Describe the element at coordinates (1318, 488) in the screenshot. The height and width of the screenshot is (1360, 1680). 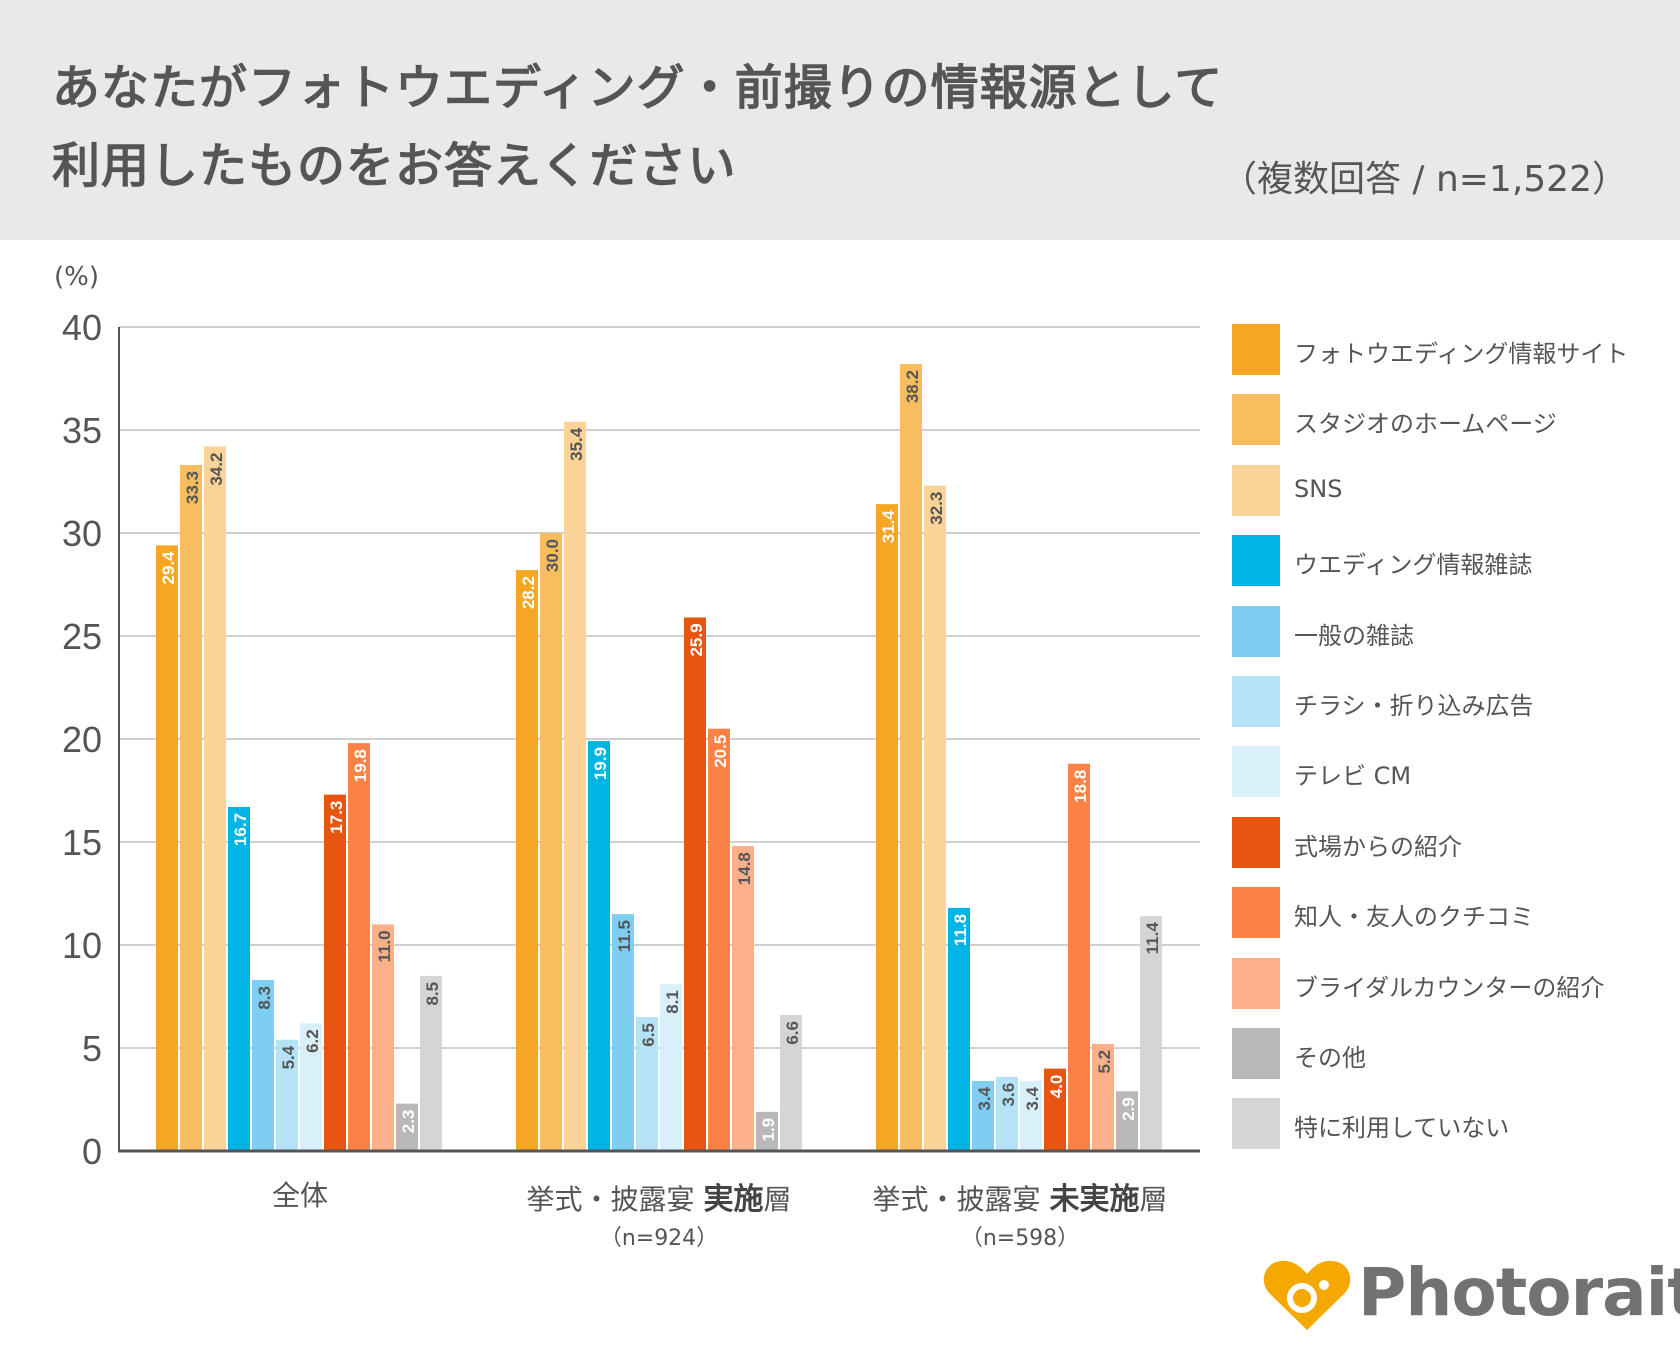
I see `legend-label: SNS` at that location.